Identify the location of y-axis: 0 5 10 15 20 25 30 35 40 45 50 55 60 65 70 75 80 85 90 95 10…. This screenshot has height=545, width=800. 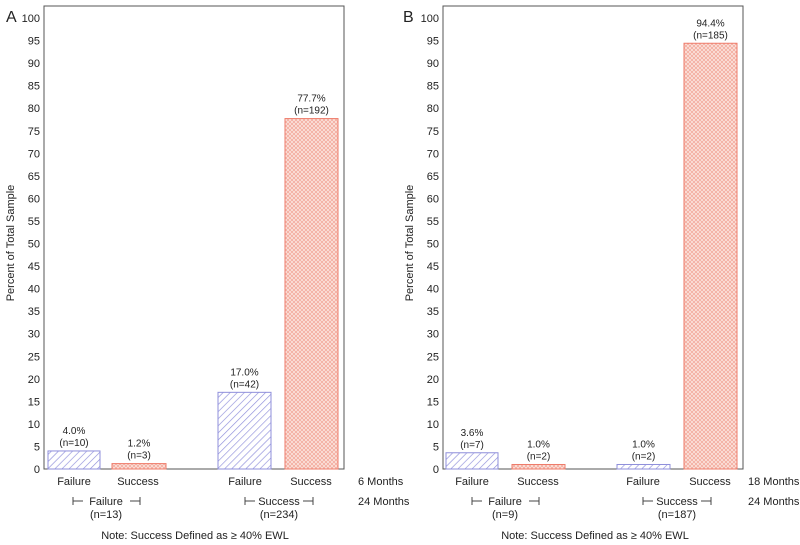
(31, 244).